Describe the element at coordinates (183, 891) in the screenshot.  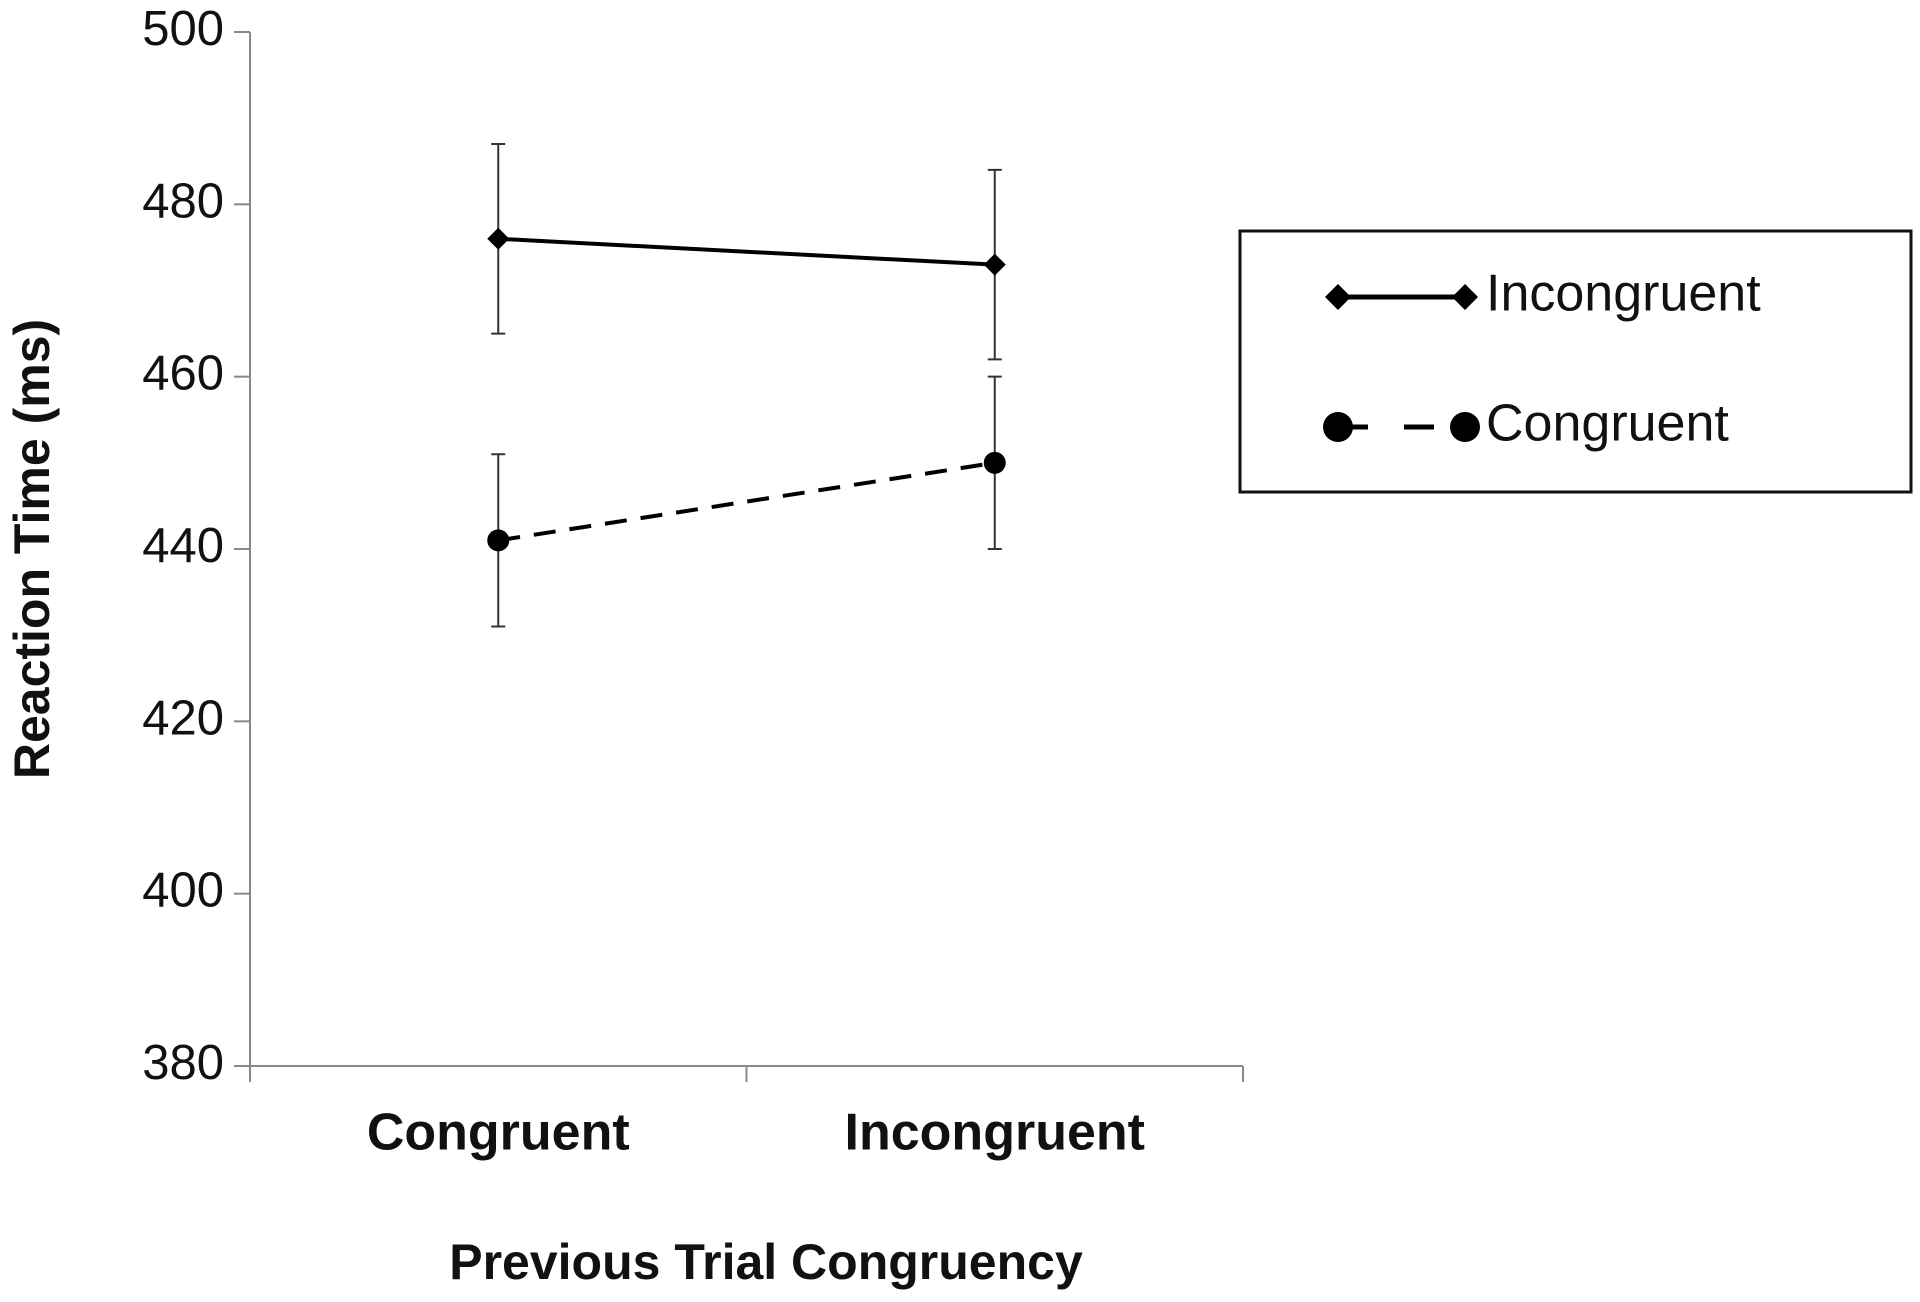
I see `y-tick-label: 400` at that location.